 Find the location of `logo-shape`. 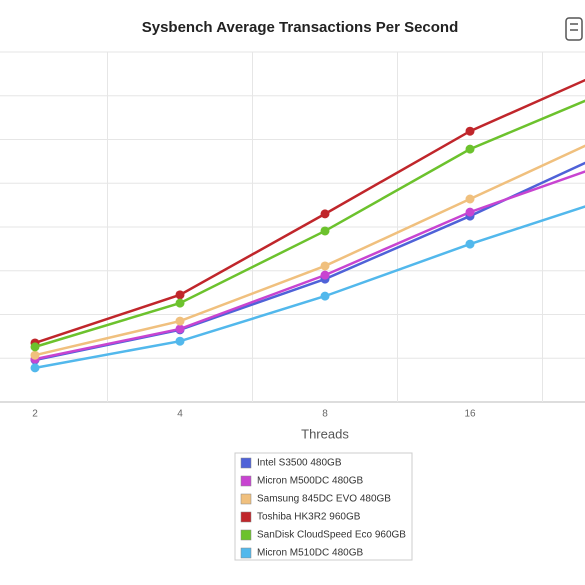

logo-shape is located at coordinates (574, 29).